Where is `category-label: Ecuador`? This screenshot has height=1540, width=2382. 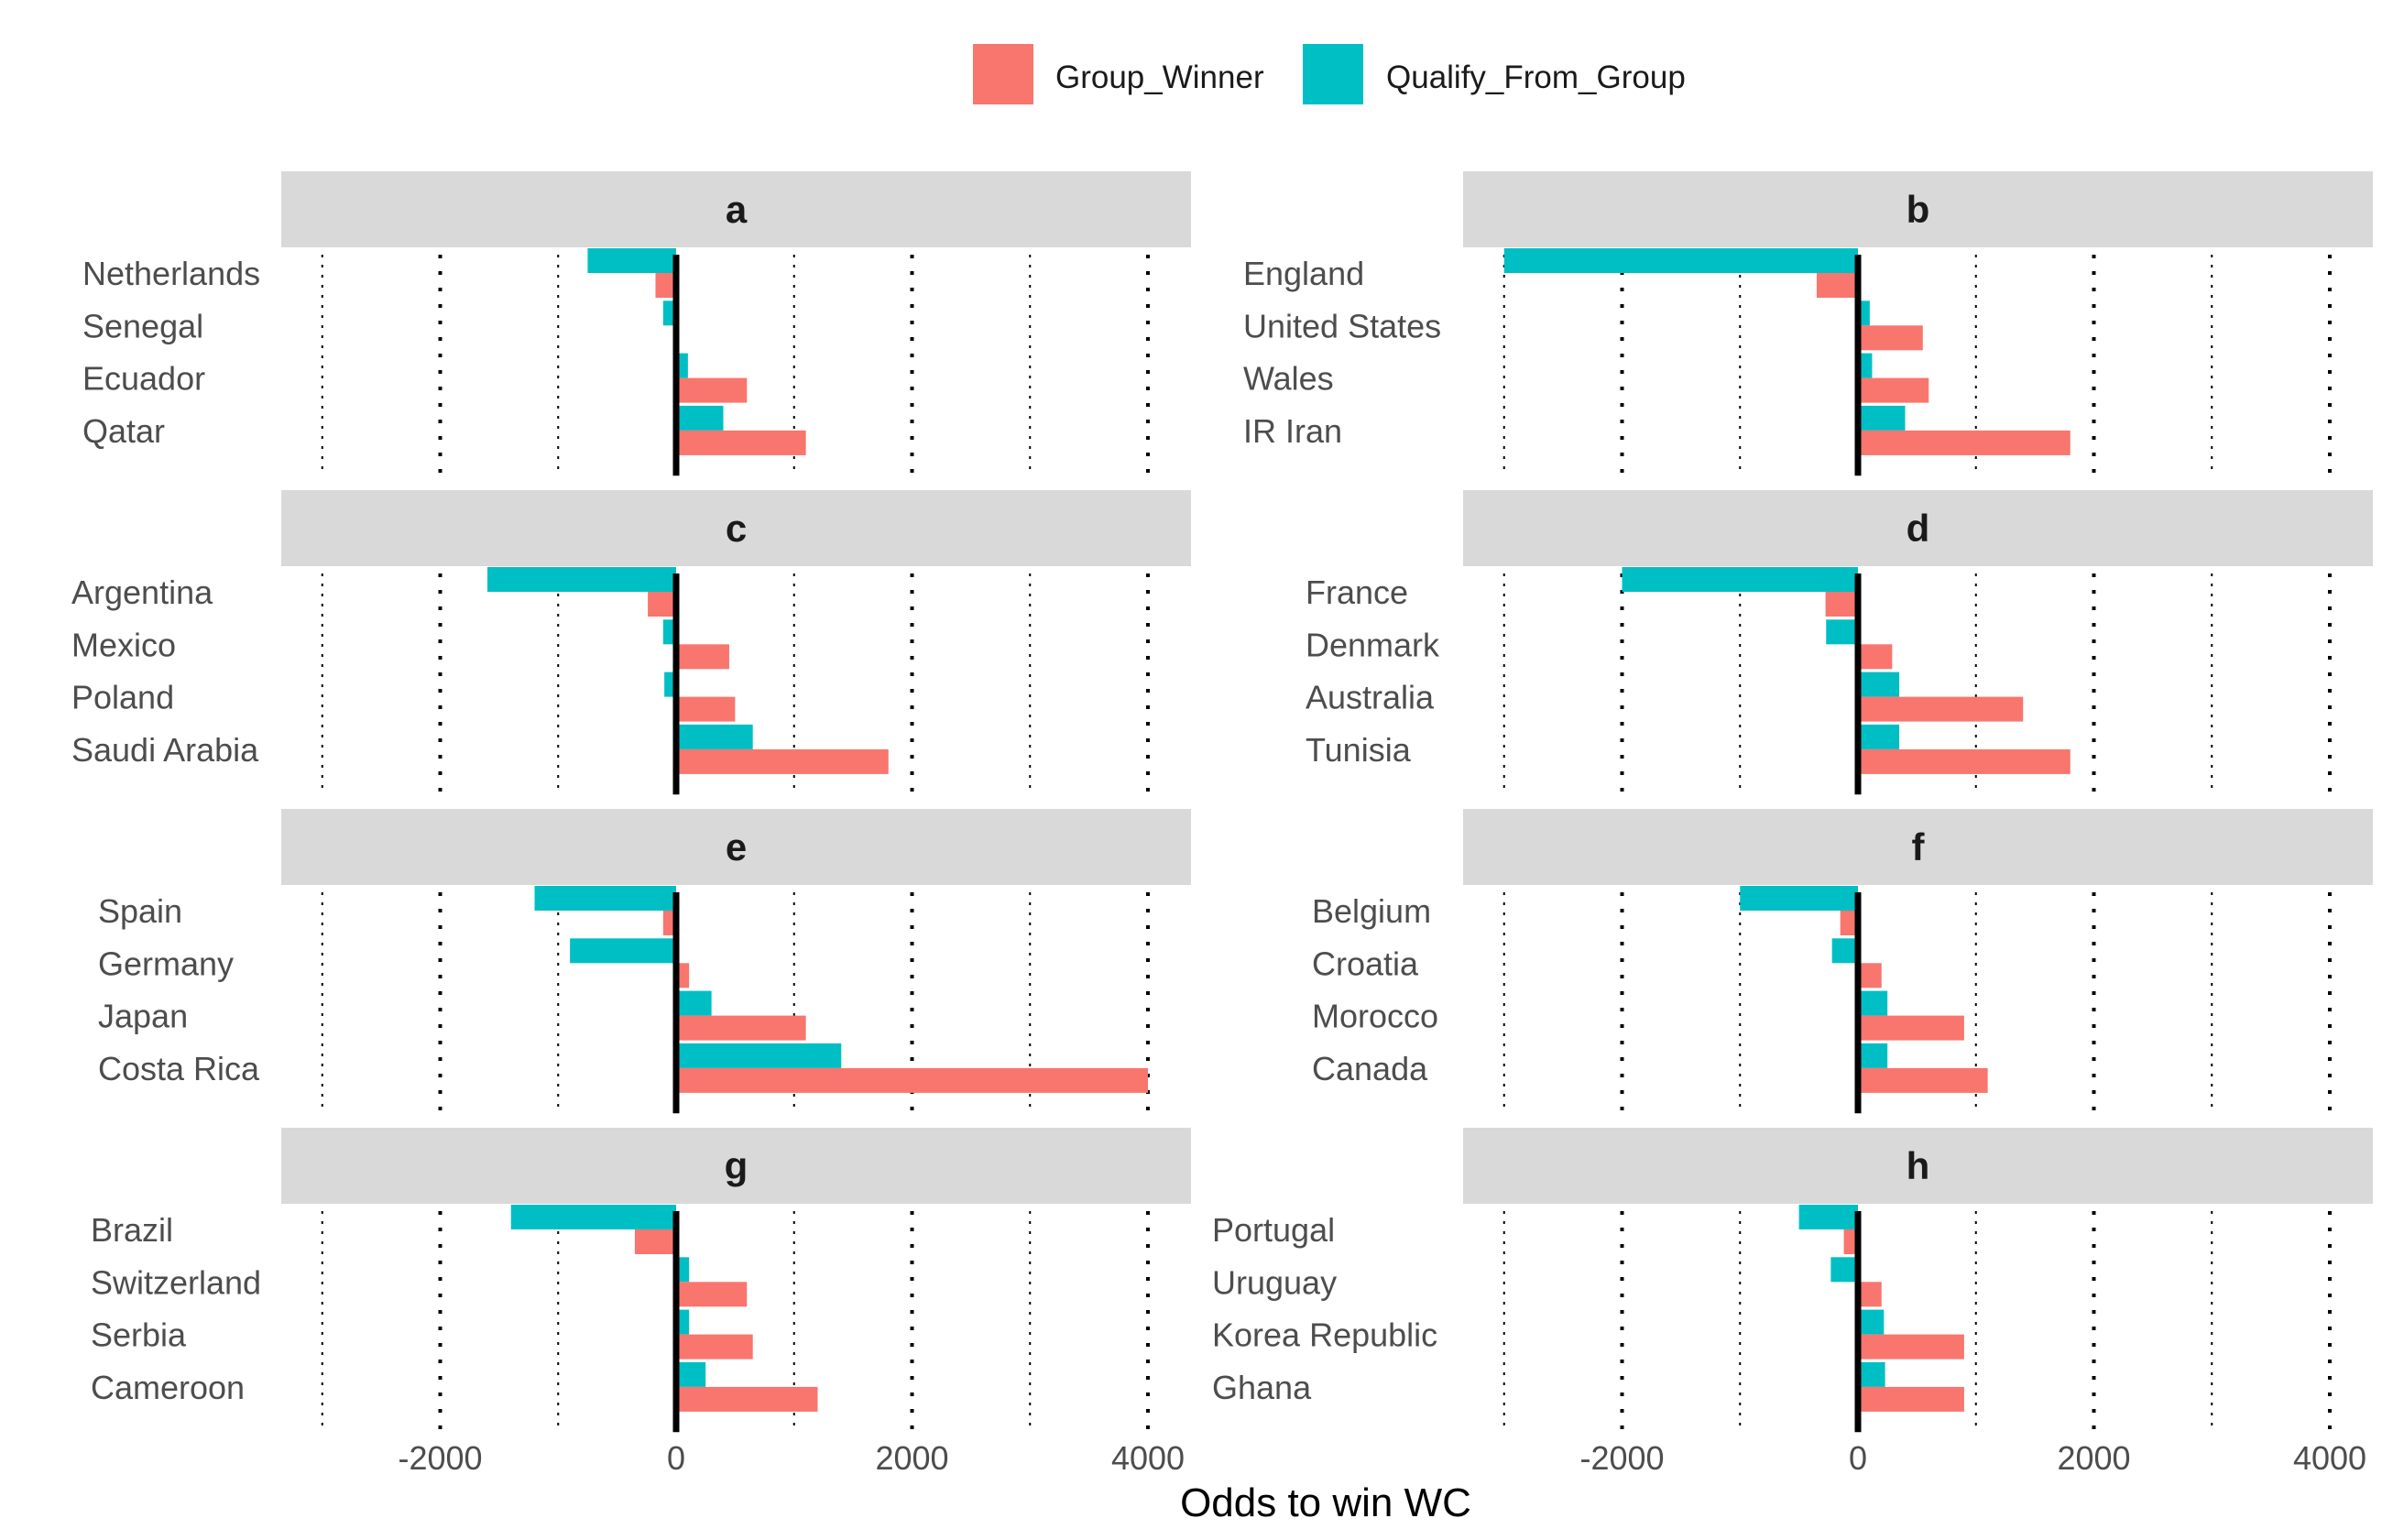 category-label: Ecuador is located at coordinates (143, 379).